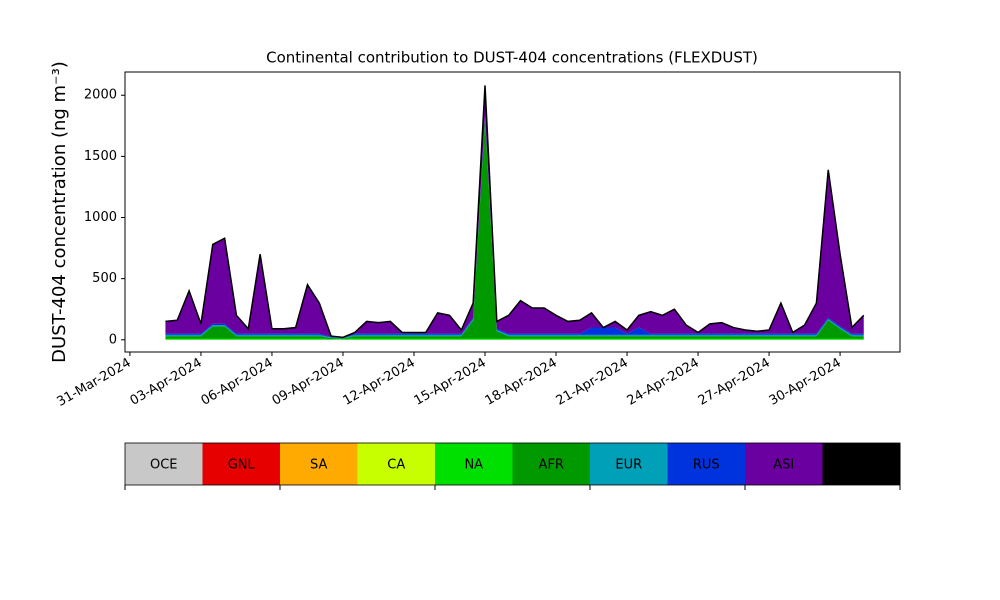  What do you see at coordinates (592, 382) in the screenshot?
I see `x-tick-label: 21-Apr-2024` at bounding box center [592, 382].